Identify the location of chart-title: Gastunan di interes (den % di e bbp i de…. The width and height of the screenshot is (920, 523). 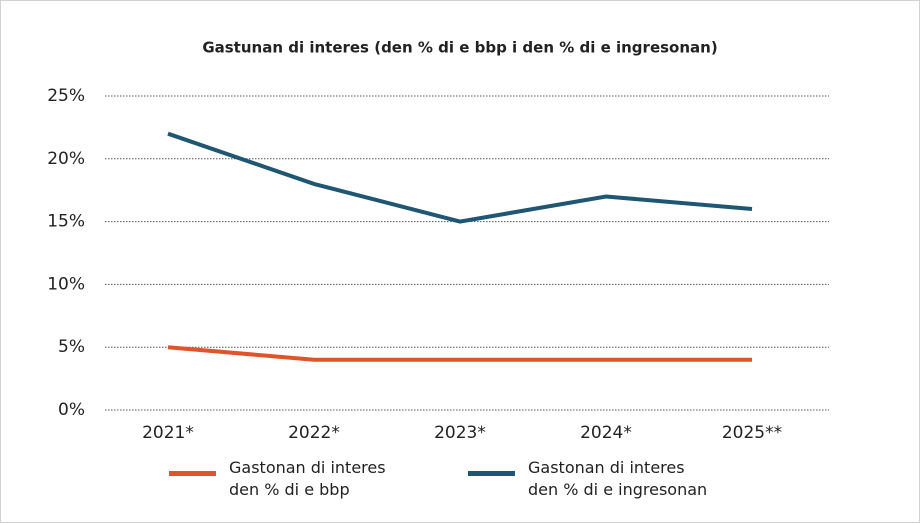
(459, 48).